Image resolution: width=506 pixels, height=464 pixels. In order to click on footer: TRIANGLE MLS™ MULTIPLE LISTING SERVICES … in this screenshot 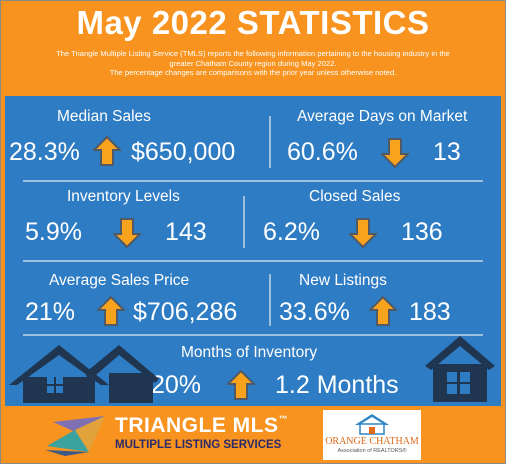, I will do `click(253, 434)`.